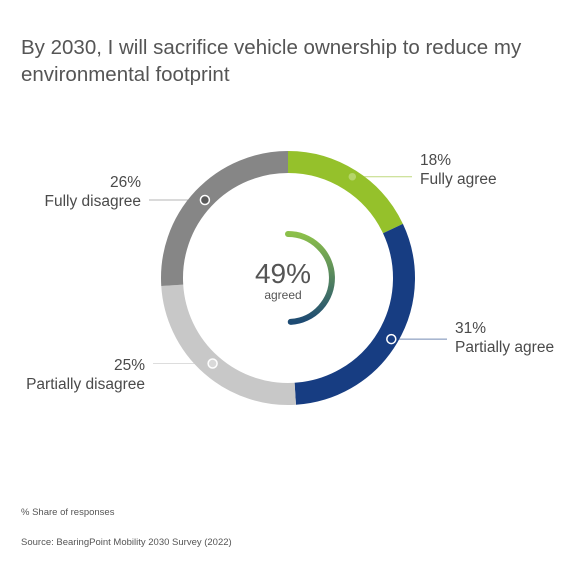 The width and height of the screenshot is (580, 580). Describe the element at coordinates (68, 512) in the screenshot. I see `share-note: % Share of responses` at that location.